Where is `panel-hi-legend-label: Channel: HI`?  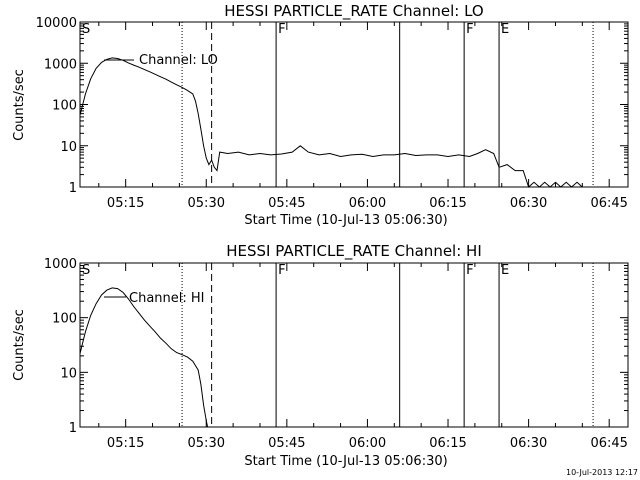 panel-hi-legend-label: Channel: HI is located at coordinates (167, 298).